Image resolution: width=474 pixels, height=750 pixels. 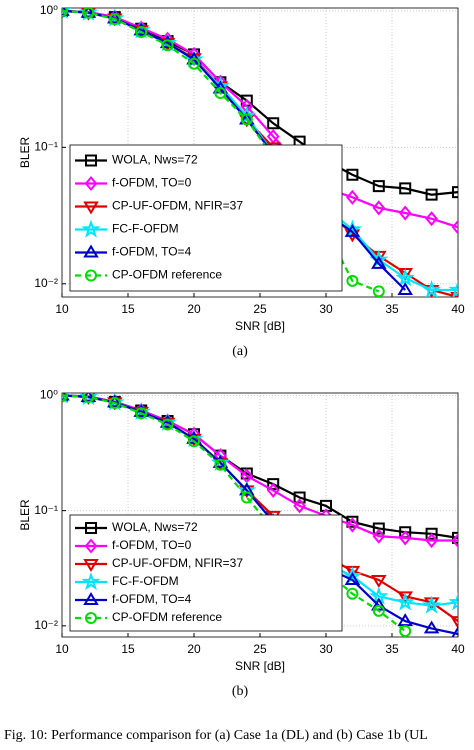 I want to click on x-tick-label: 10, so click(x=62, y=649).